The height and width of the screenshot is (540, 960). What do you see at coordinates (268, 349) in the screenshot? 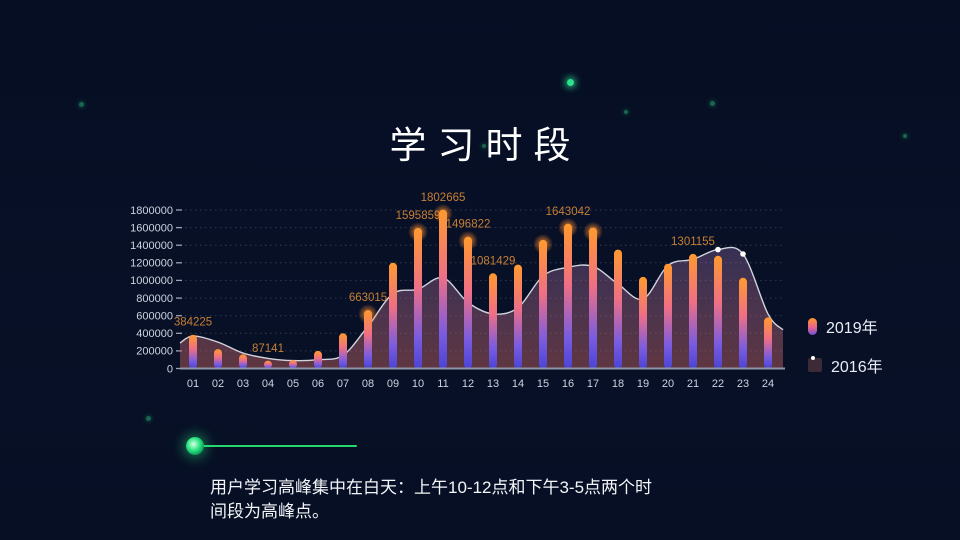
I see `value-label-04: 87141` at bounding box center [268, 349].